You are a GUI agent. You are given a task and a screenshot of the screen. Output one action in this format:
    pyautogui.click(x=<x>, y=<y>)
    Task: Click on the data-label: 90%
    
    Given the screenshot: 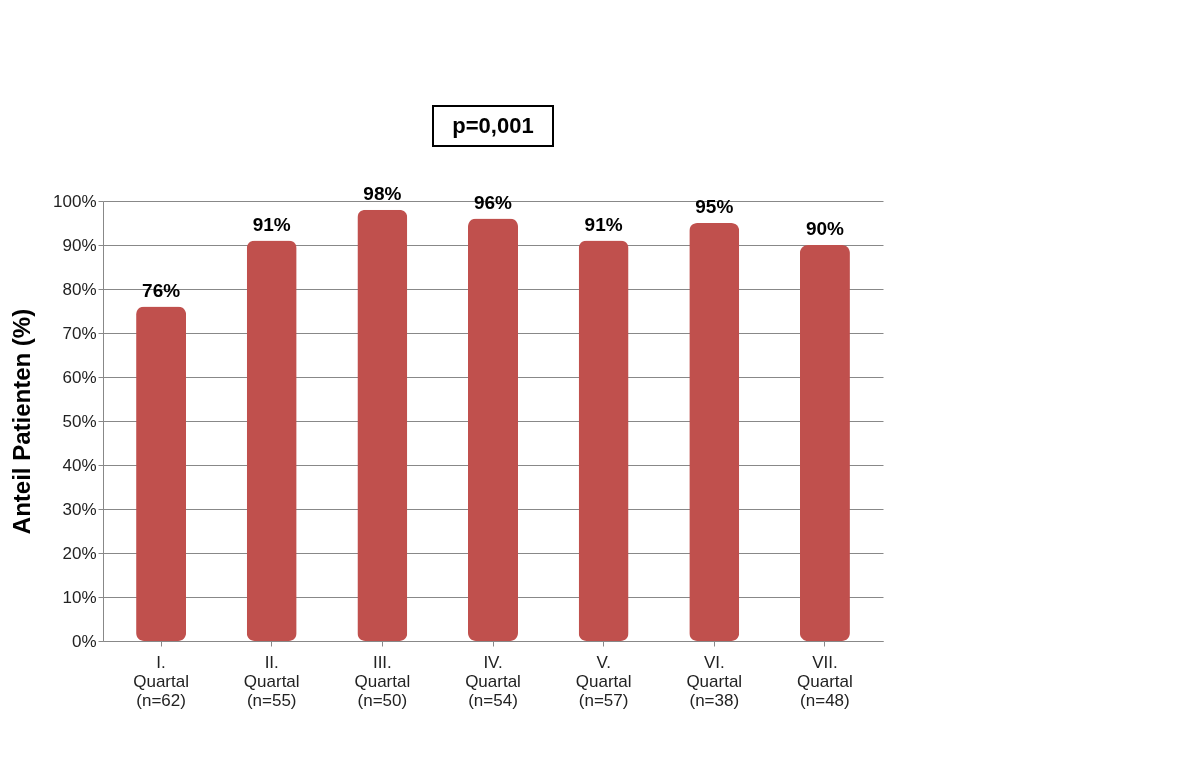 What is the action you would take?
    pyautogui.click(x=825, y=228)
    